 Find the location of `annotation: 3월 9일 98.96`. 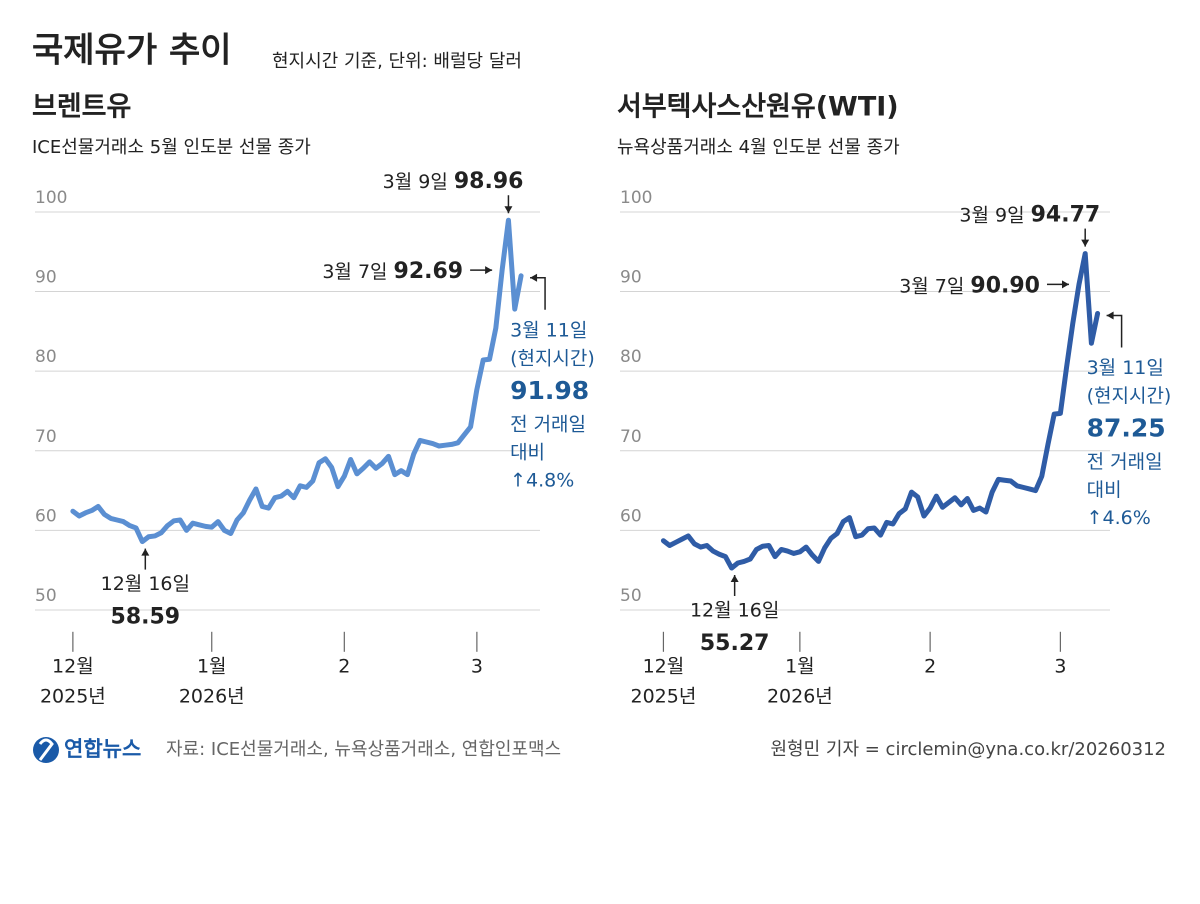

annotation: 3월 9일 98.96 is located at coordinates (453, 181).